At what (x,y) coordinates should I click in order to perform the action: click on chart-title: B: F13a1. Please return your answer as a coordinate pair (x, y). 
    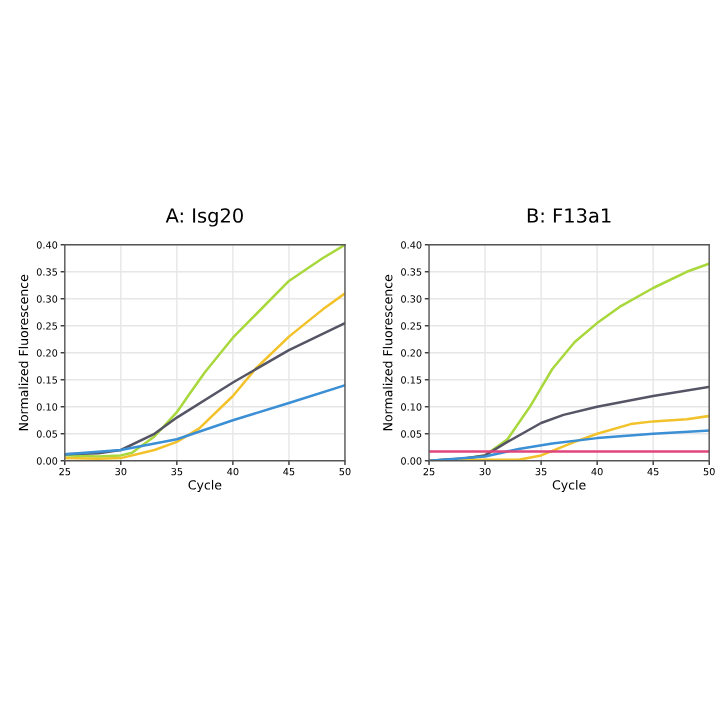
    Looking at the image, I should click on (569, 215).